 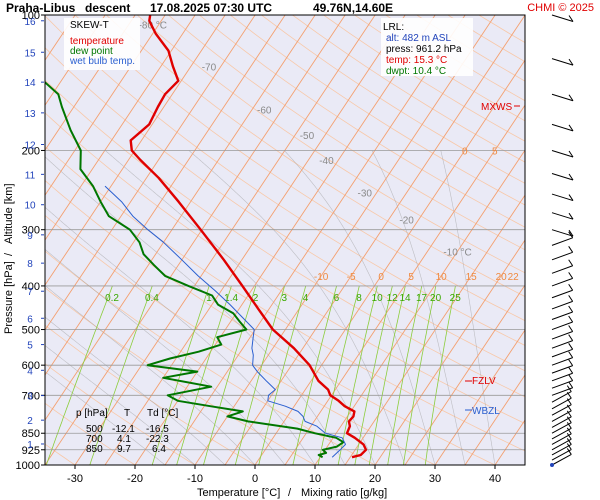 What do you see at coordinates (30, 22) in the screenshot?
I see `altitude-tick-label: 16` at bounding box center [30, 22].